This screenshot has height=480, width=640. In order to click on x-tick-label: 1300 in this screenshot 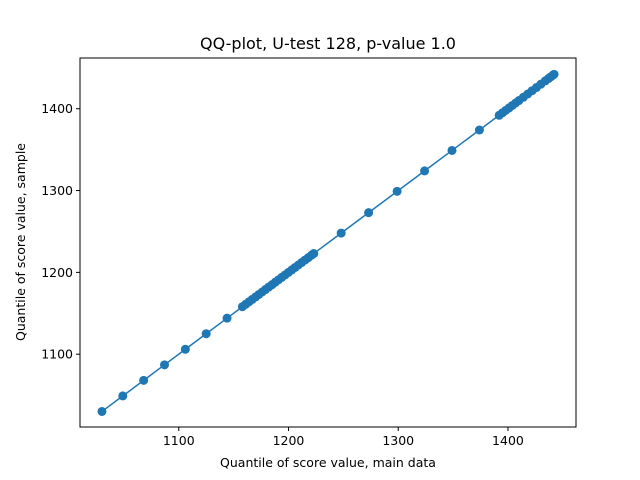, I will do `click(398, 440)`.